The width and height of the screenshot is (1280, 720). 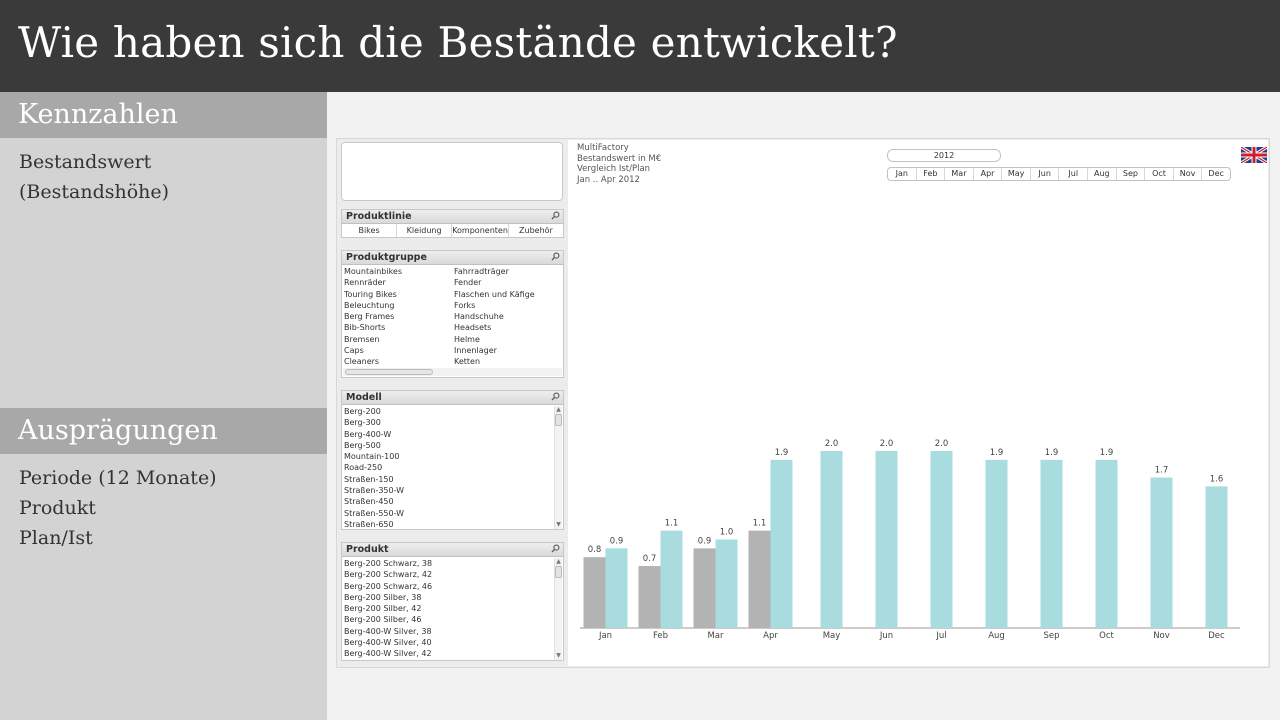 I want to click on x-tick-label: Nov, so click(x=1161, y=636).